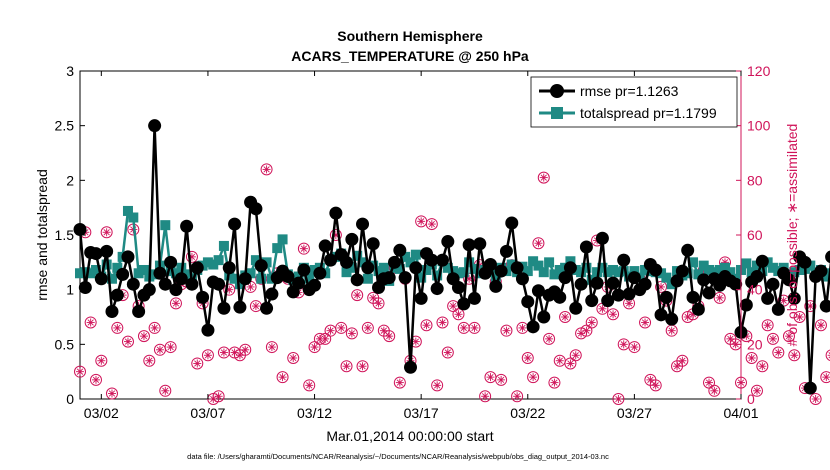 This screenshot has width=830, height=470. Describe the element at coordinates (70, 180) in the screenshot. I see `y-tick-label-left: 2` at that location.